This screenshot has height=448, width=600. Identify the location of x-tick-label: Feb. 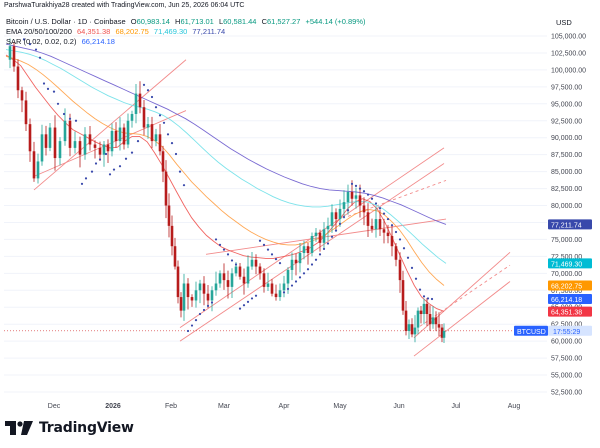
(171, 406).